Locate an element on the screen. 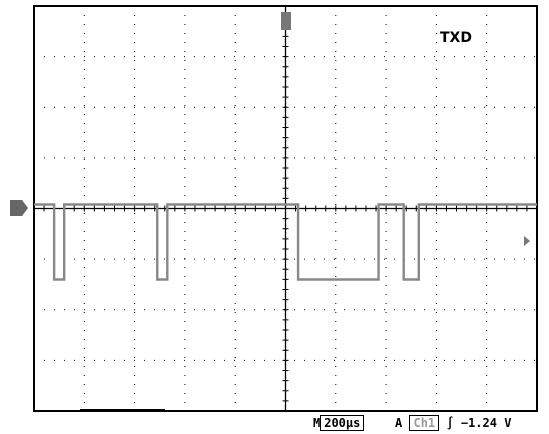  ground-level-marker-icon is located at coordinates (19, 208).